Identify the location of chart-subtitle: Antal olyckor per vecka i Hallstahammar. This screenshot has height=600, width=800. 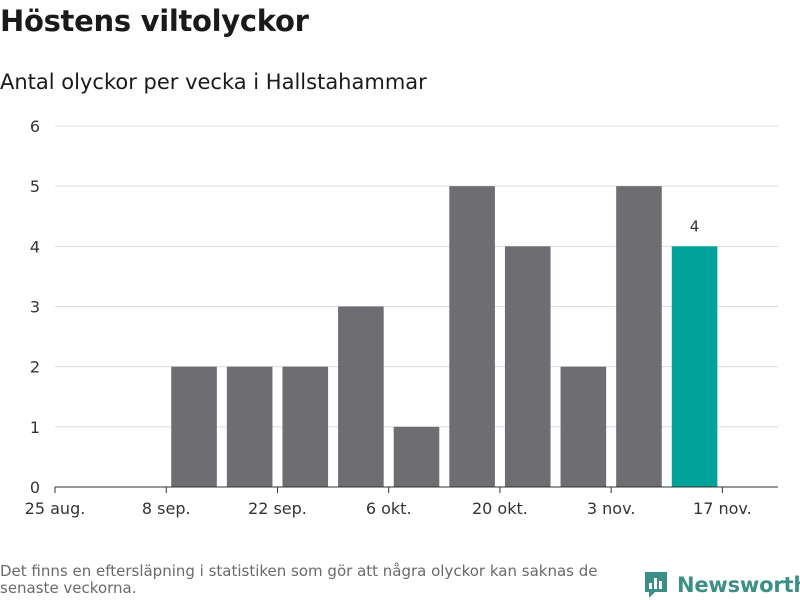
(213, 82).